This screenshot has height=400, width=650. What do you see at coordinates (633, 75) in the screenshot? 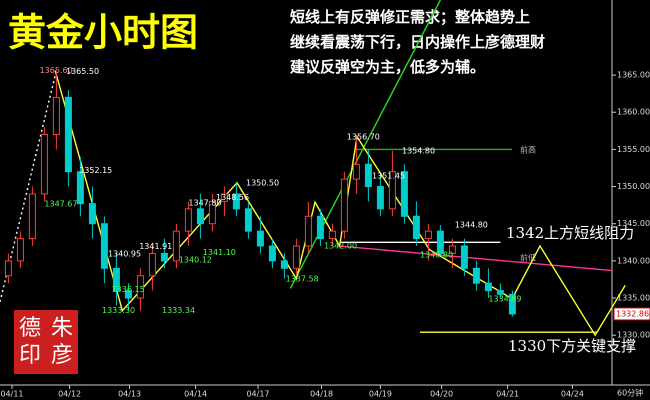
I see `y-tick-label: 1365.00` at bounding box center [633, 75].